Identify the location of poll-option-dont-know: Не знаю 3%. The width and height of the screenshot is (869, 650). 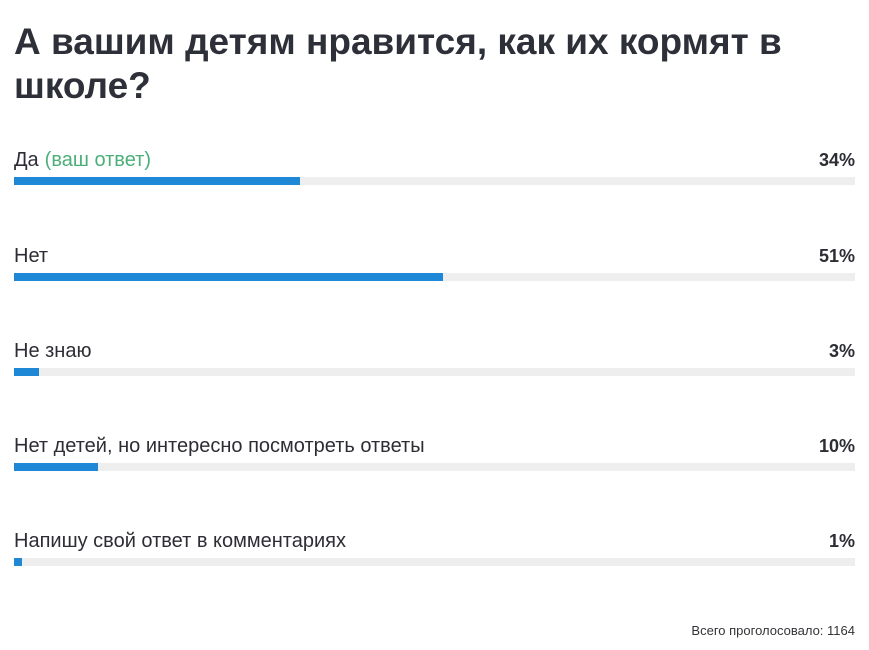
(434, 361).